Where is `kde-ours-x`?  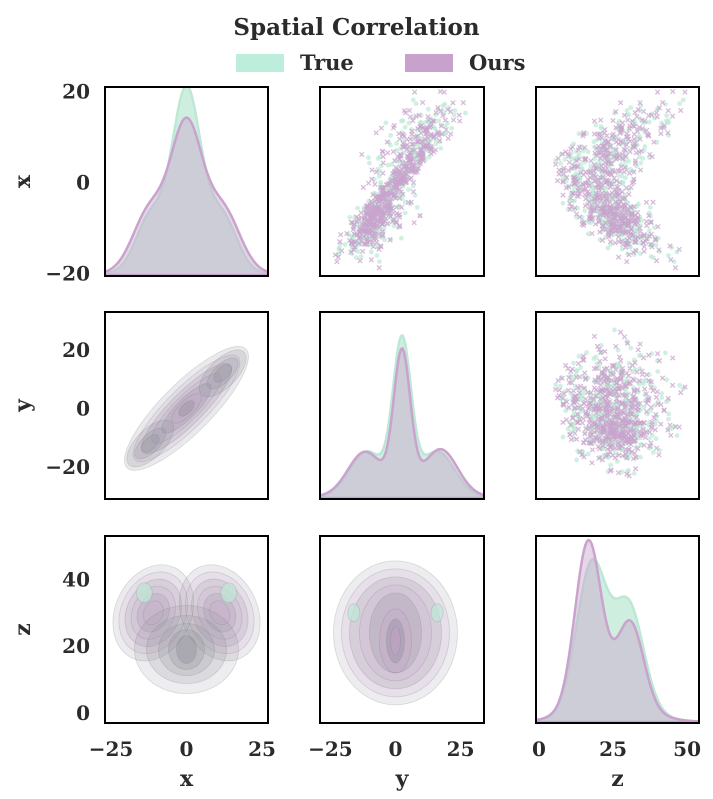 kde-ours-x is located at coordinates (186, 196).